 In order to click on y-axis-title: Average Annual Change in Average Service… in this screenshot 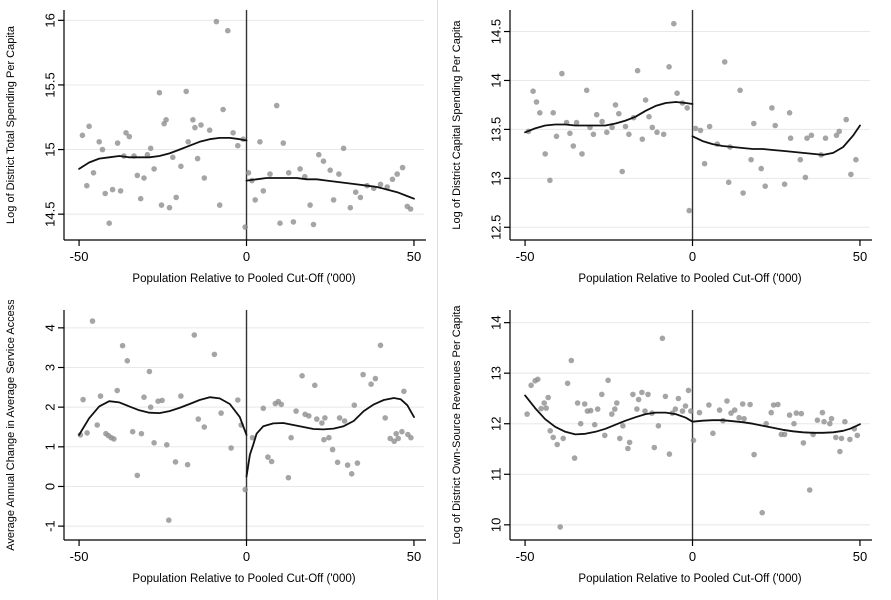, I will do `click(11, 425)`.